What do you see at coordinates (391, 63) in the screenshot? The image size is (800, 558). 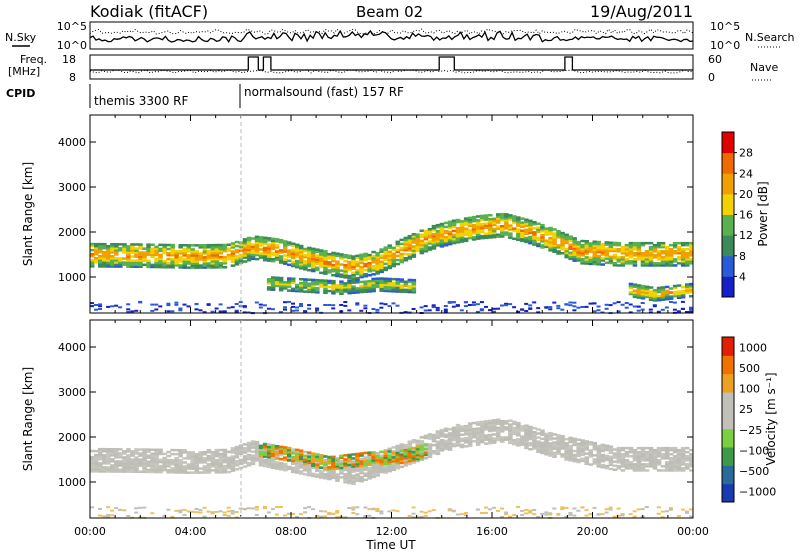 I see `freq-line` at bounding box center [391, 63].